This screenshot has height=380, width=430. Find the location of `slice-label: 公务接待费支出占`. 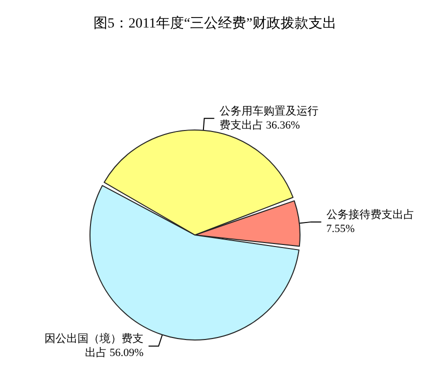

slice-label: 公务接待费支出占 is located at coordinates (372, 214).